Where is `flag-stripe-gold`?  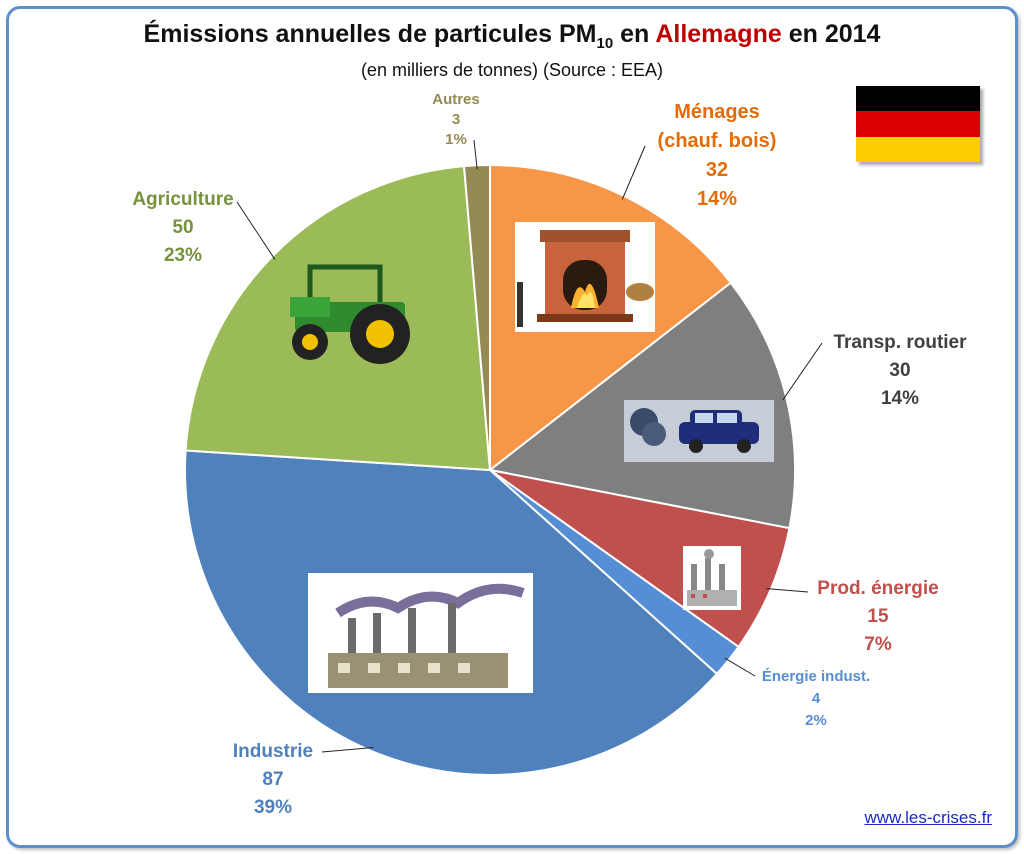 flag-stripe-gold is located at coordinates (918, 149).